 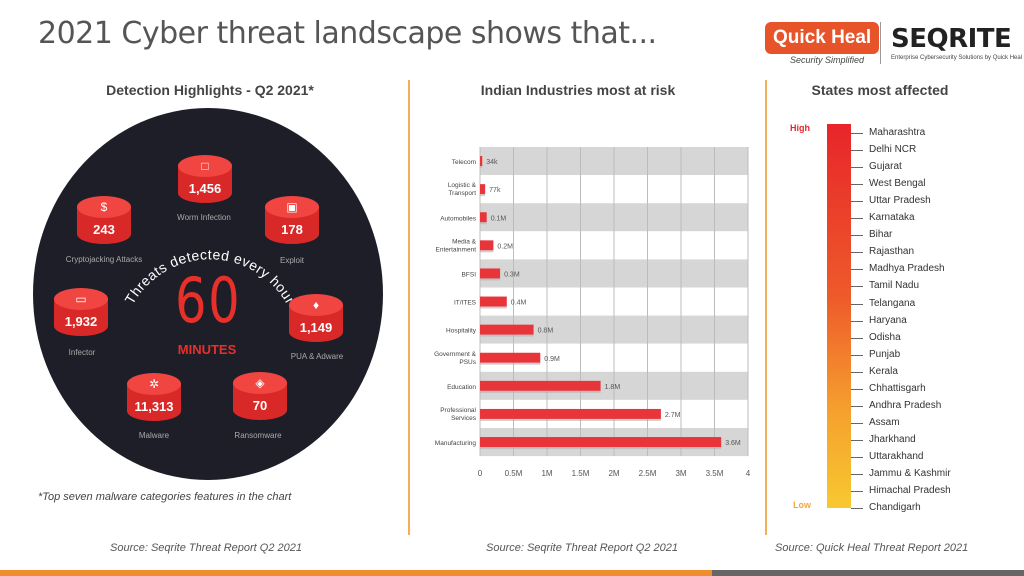 I want to click on category-label: Infector, so click(x=82, y=352).